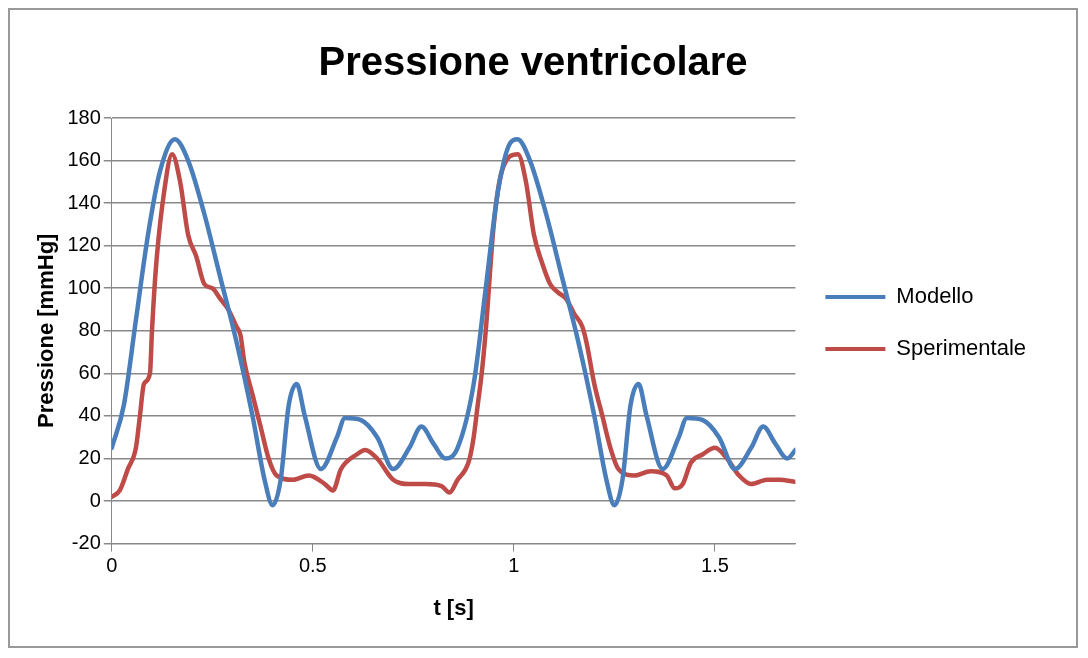 The image size is (1088, 658). What do you see at coordinates (84, 159) in the screenshot?
I see `y-tick-label: 160` at bounding box center [84, 159].